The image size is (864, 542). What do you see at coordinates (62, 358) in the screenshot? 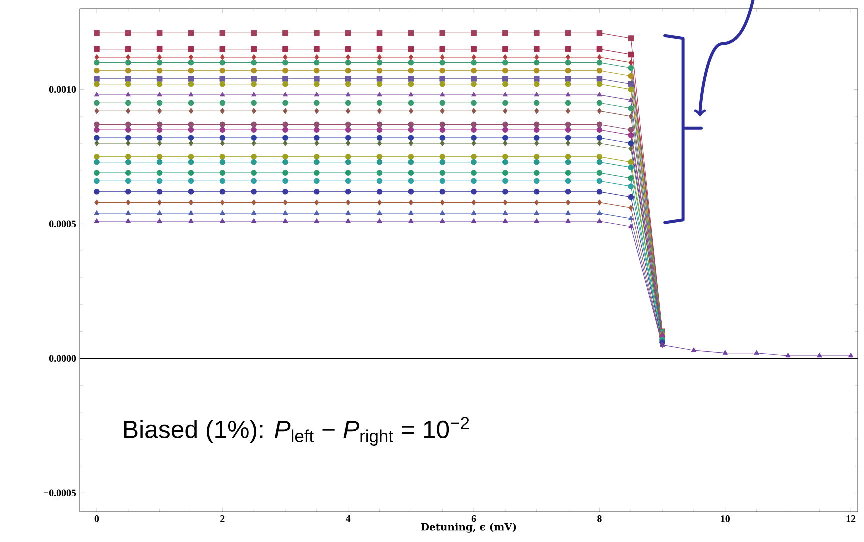
I see `y-tick-label: 0.0000` at bounding box center [62, 358].